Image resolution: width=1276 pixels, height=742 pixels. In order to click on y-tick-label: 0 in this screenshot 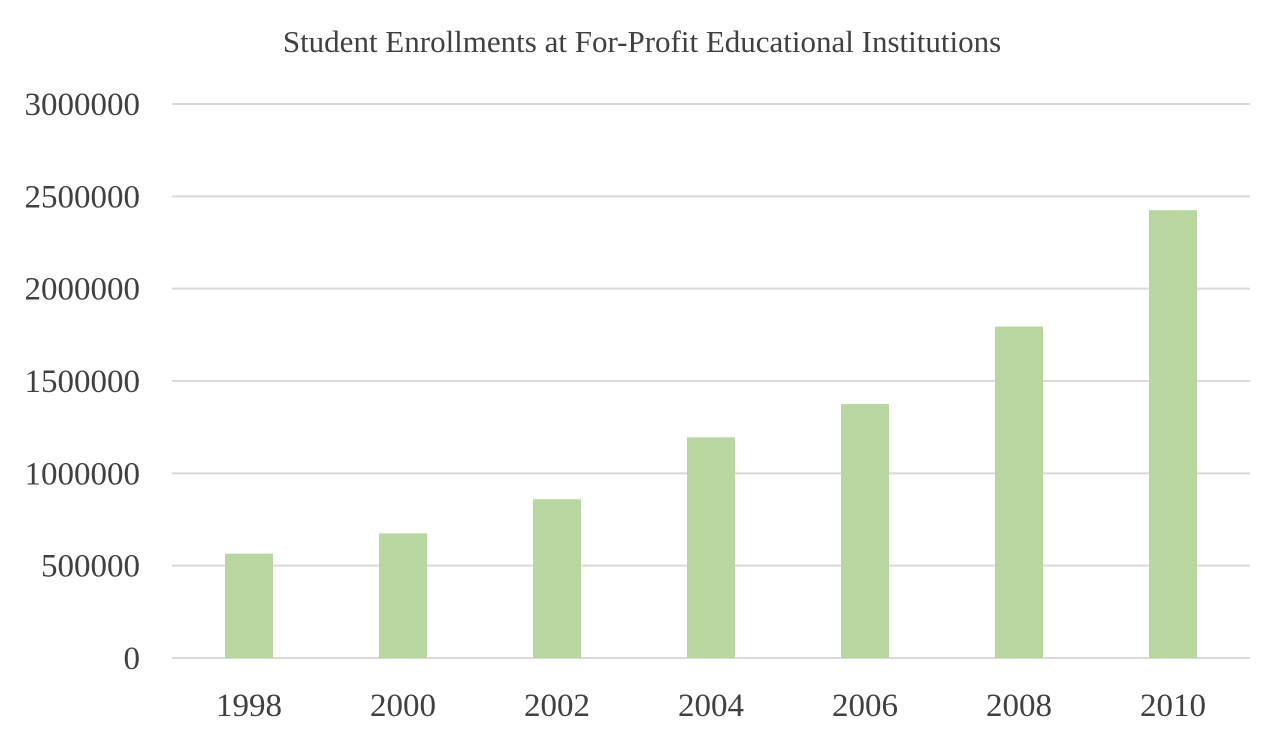, I will do `click(132, 659)`.